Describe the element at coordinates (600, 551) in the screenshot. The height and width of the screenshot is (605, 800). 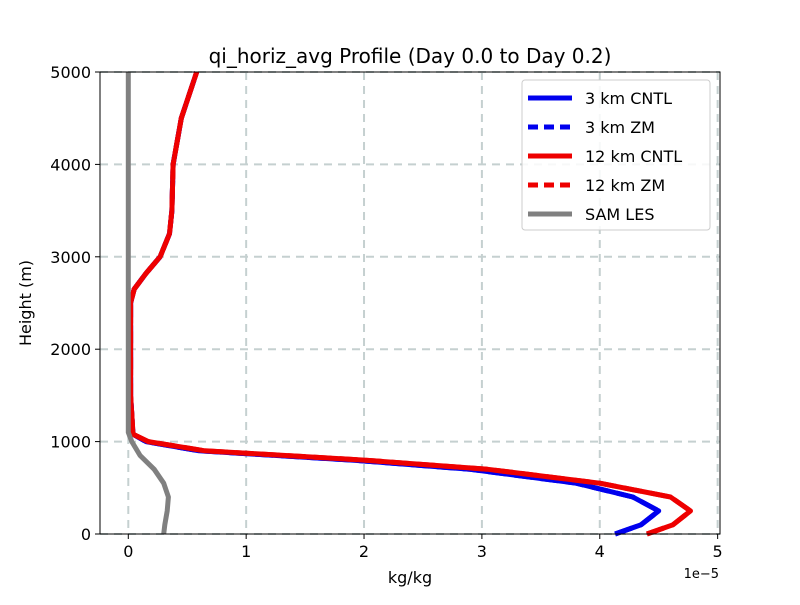
I see `x-tick-label-4: 4` at that location.